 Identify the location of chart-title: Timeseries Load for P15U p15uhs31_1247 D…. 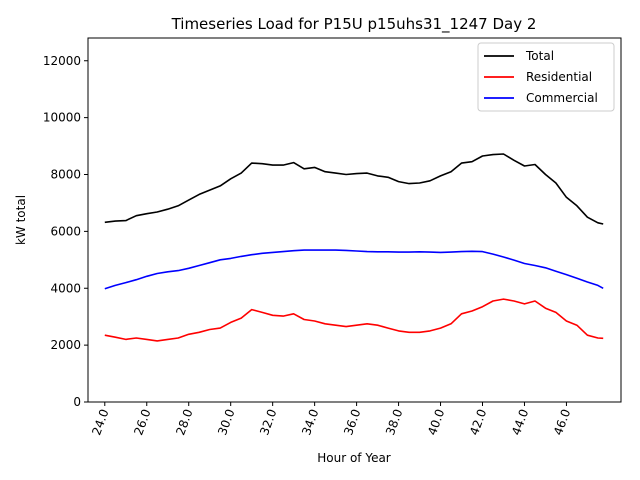
(354, 24).